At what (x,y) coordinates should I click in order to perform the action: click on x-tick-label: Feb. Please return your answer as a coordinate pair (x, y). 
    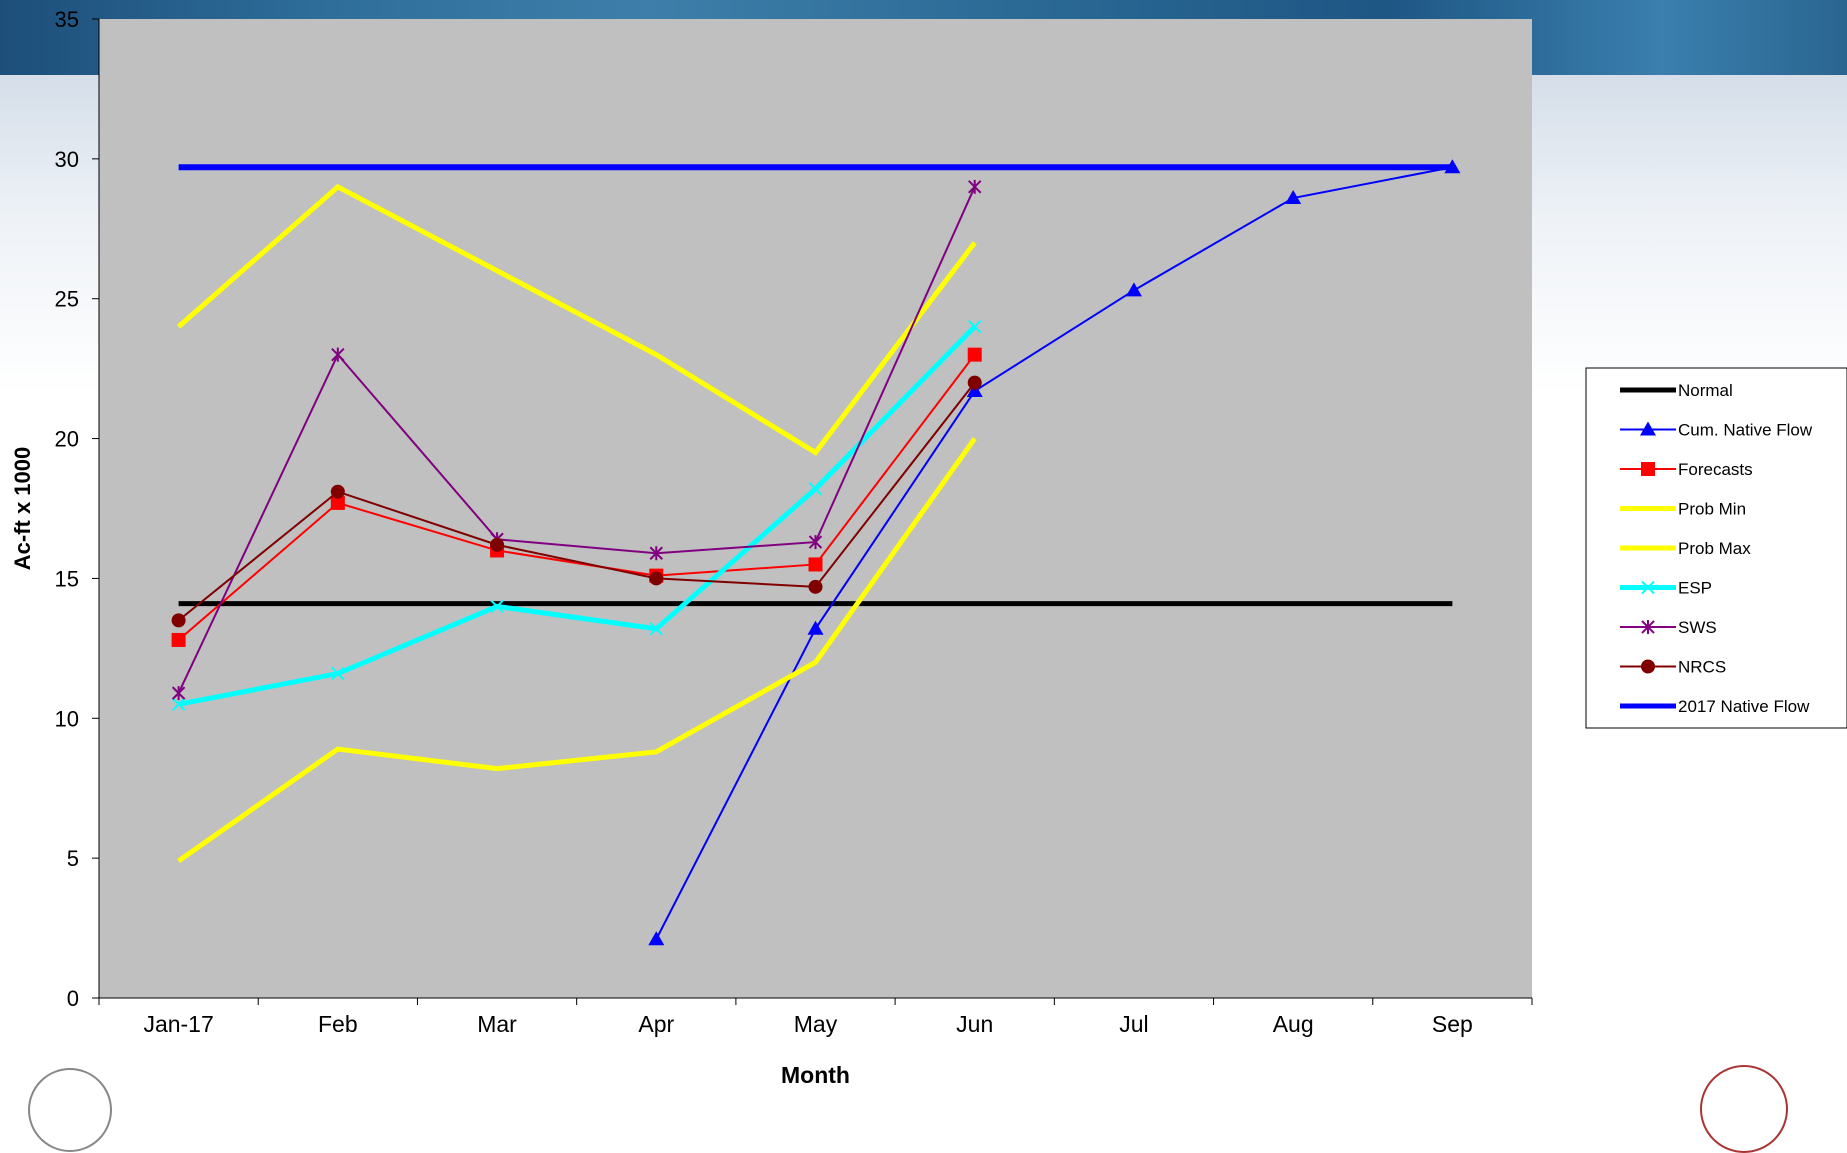
    Looking at the image, I should click on (338, 1024).